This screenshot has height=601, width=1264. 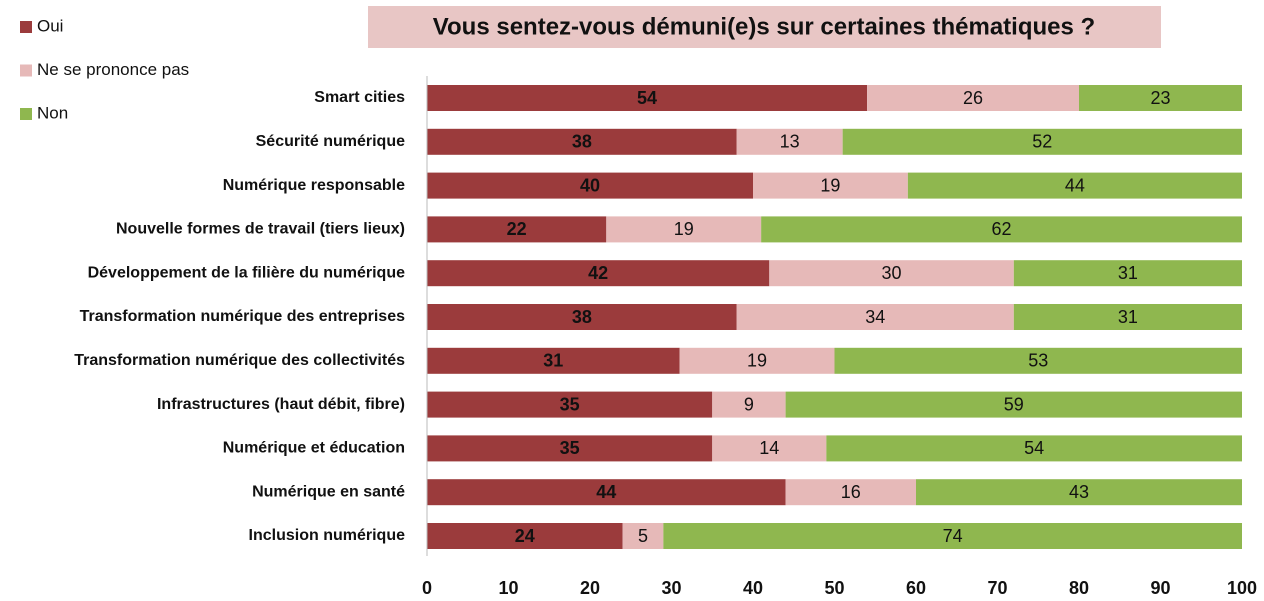 I want to click on data-label: 5, so click(x=643, y=536).